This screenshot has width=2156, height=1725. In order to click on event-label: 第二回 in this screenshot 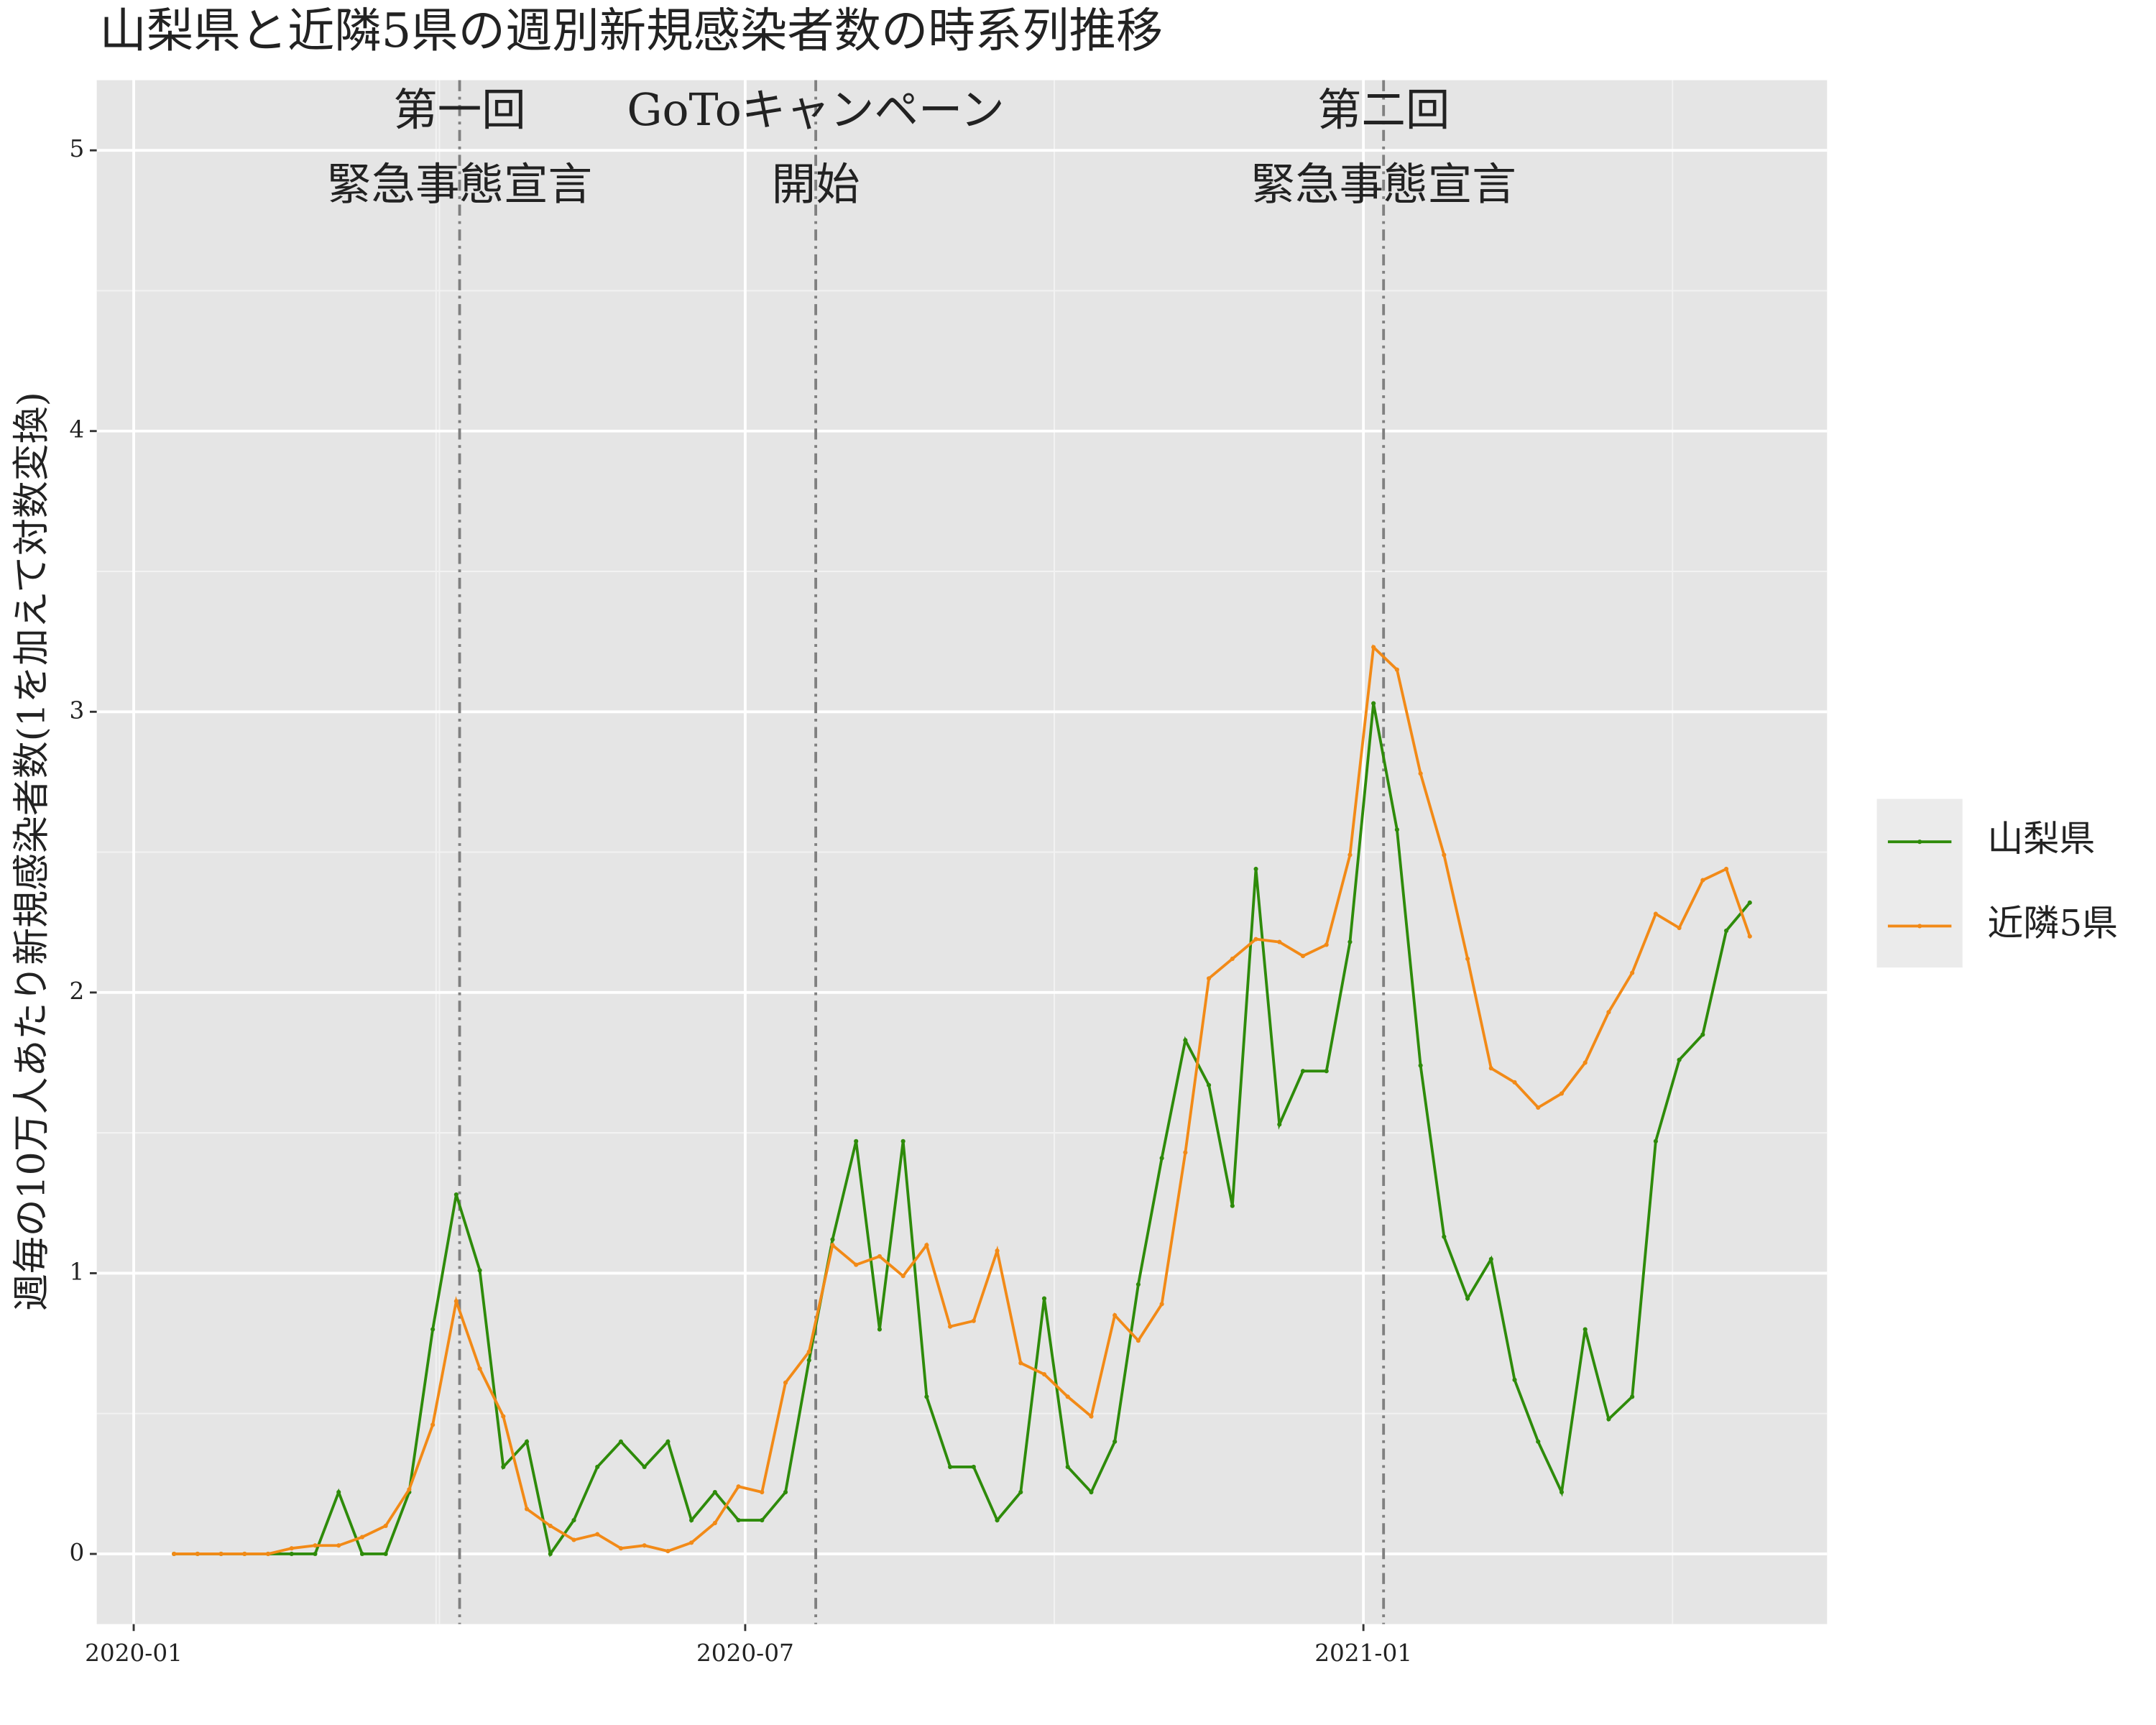, I will do `click(1383, 110)`.